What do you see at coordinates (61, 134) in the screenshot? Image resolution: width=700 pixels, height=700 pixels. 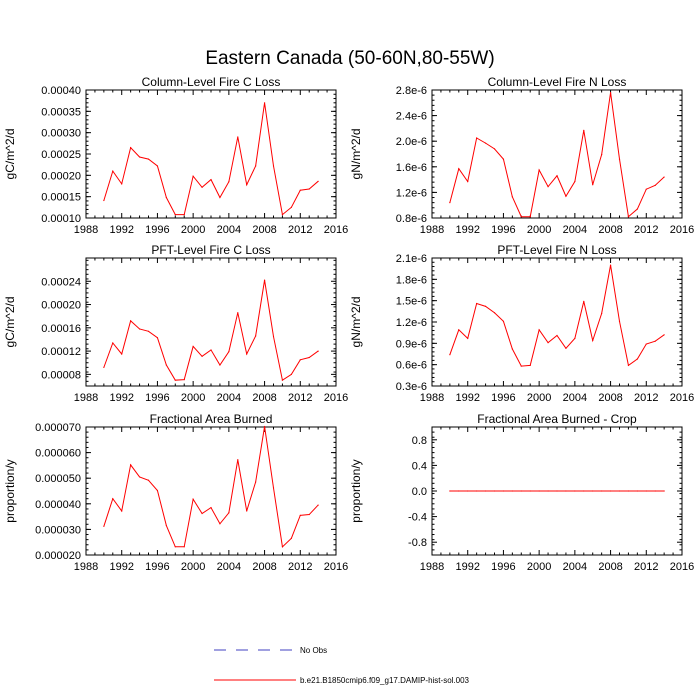 I see `y-tick-label: 0.00030` at bounding box center [61, 134].